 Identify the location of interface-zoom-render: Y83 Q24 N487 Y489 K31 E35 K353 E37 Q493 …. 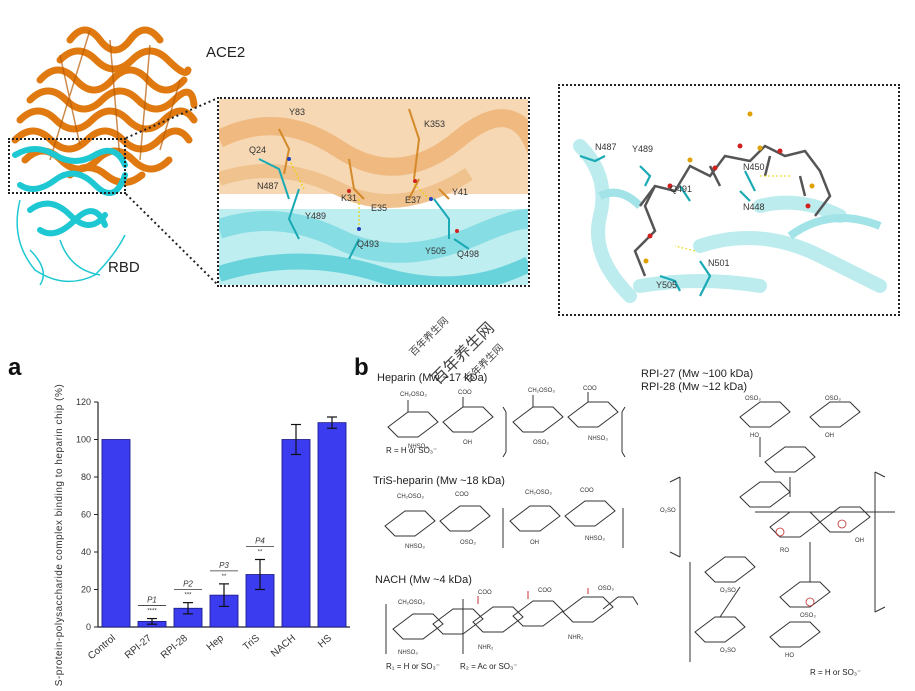
(373, 192).